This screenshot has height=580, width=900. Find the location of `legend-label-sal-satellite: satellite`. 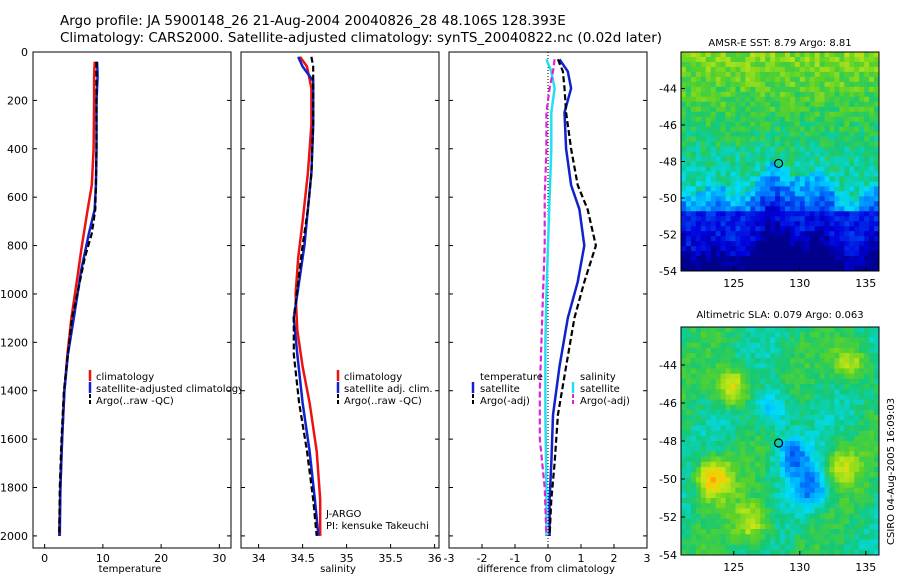

legend-label-sal-satellite: satellite is located at coordinates (600, 389).